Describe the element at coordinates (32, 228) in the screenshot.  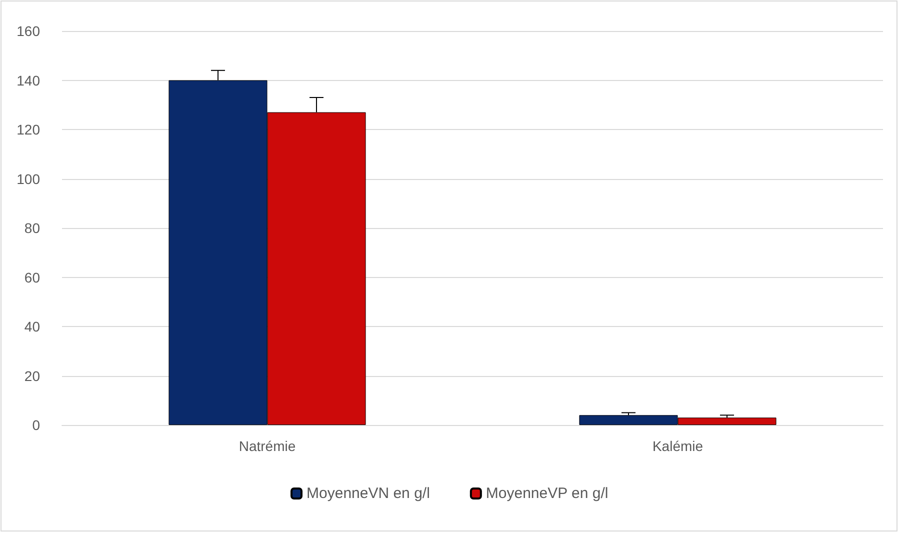
I see `y-tick-label: 80` at that location.